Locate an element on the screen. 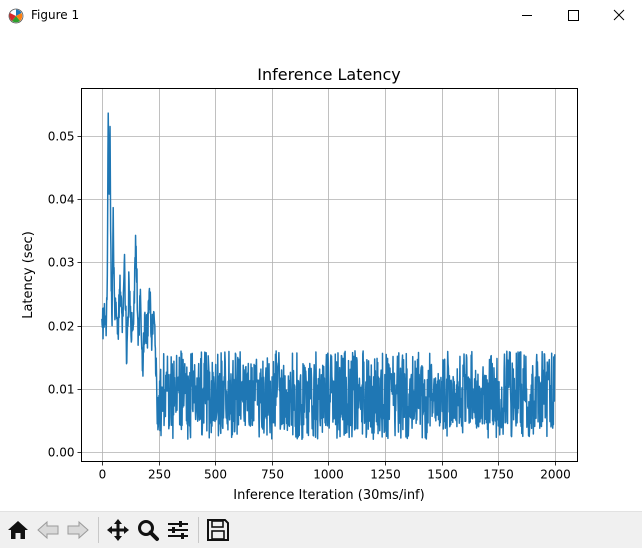 Image resolution: width=642 pixels, height=548 pixels. y-tick-label: 0.02 is located at coordinates (61, 327).